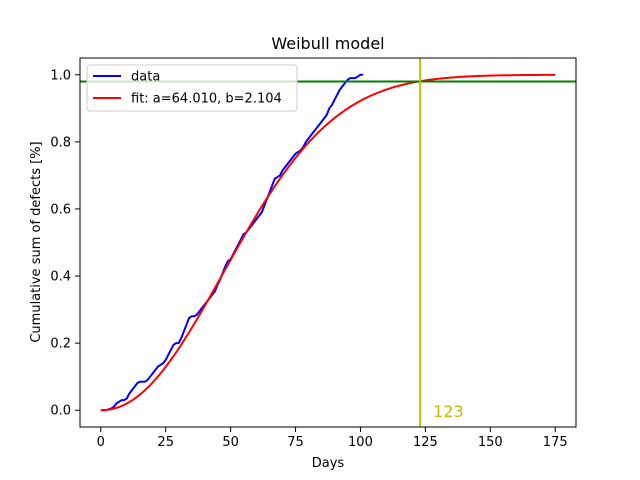  What do you see at coordinates (555, 442) in the screenshot?
I see `x-tick-label: 175` at bounding box center [555, 442].